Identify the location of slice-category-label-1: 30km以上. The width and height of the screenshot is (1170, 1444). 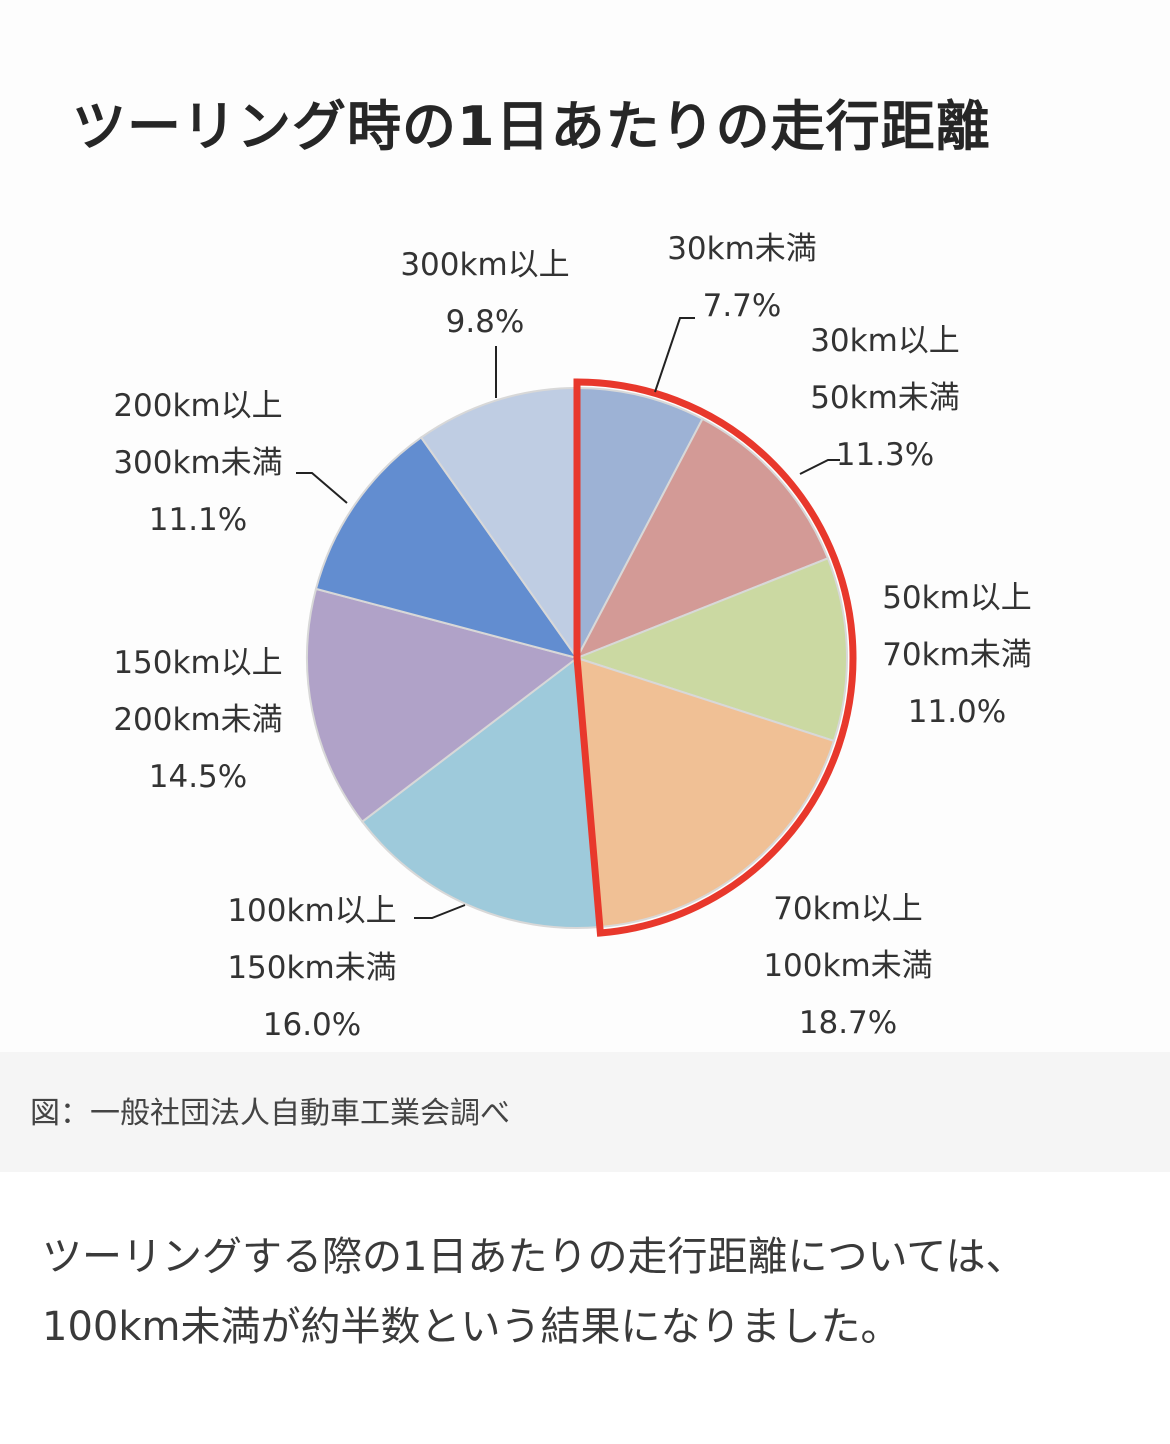
(885, 341).